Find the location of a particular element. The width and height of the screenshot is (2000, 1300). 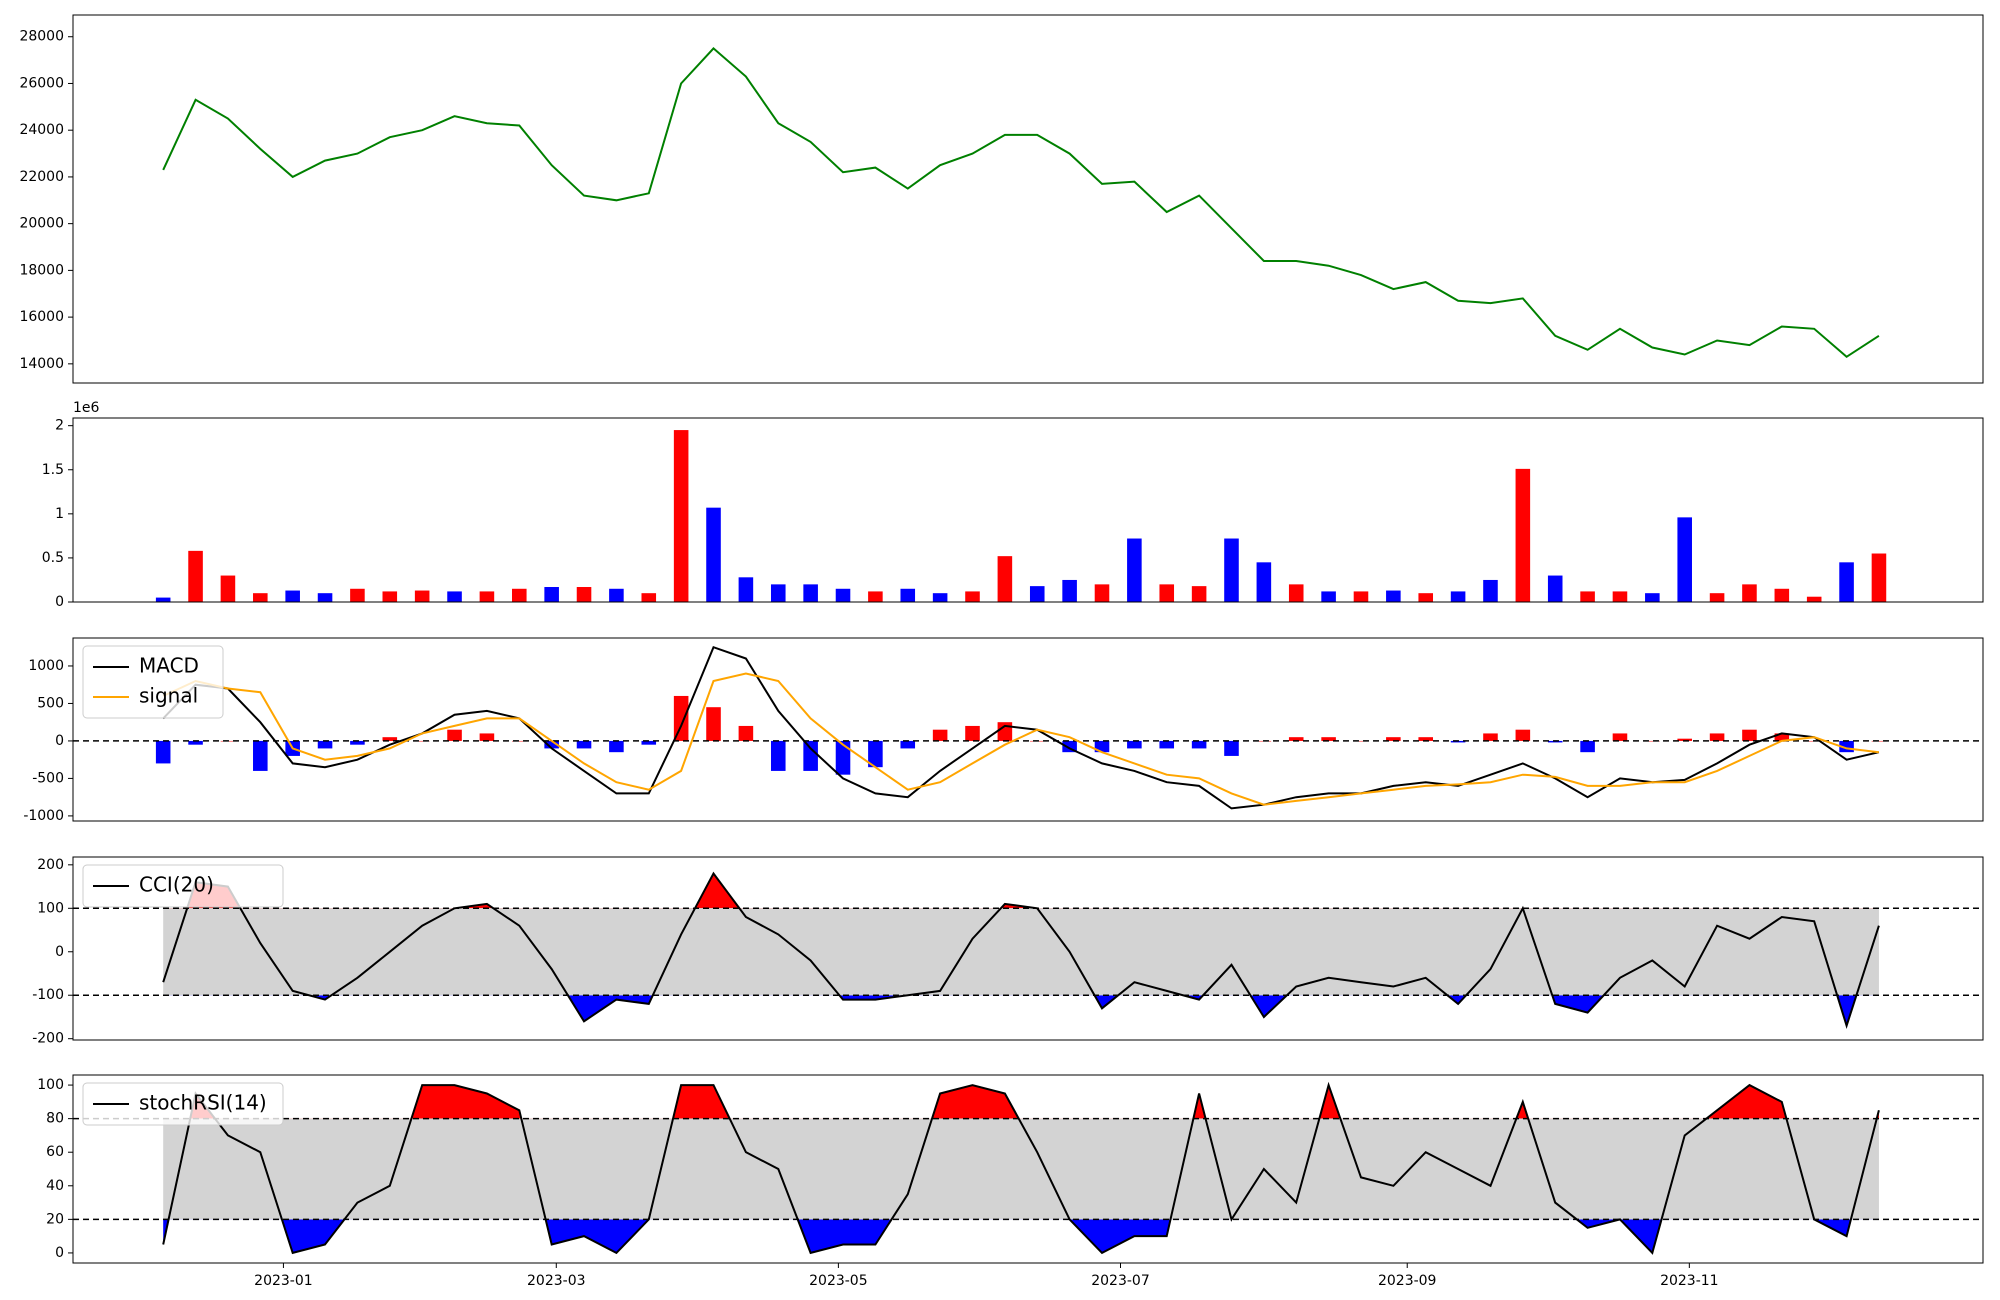

panel-foreground: -200 -100 0 100 200 CCI(20) is located at coordinates (1008, 951).